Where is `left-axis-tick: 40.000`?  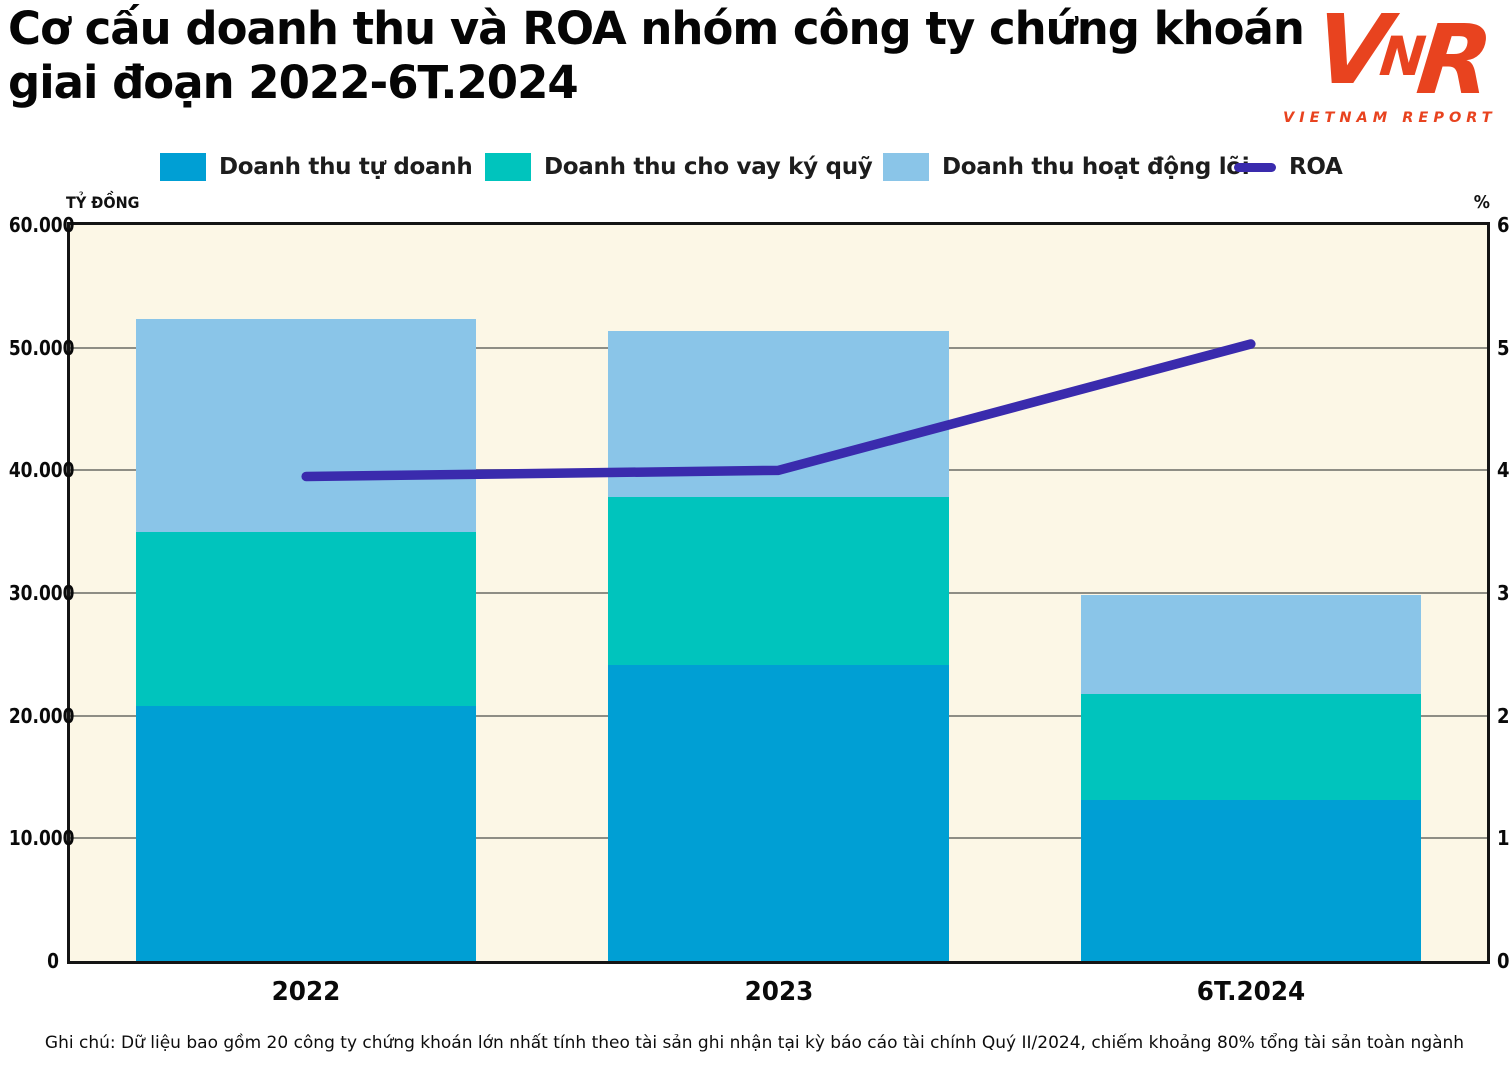
left-axis-tick: 40.000 is located at coordinates (41, 470).